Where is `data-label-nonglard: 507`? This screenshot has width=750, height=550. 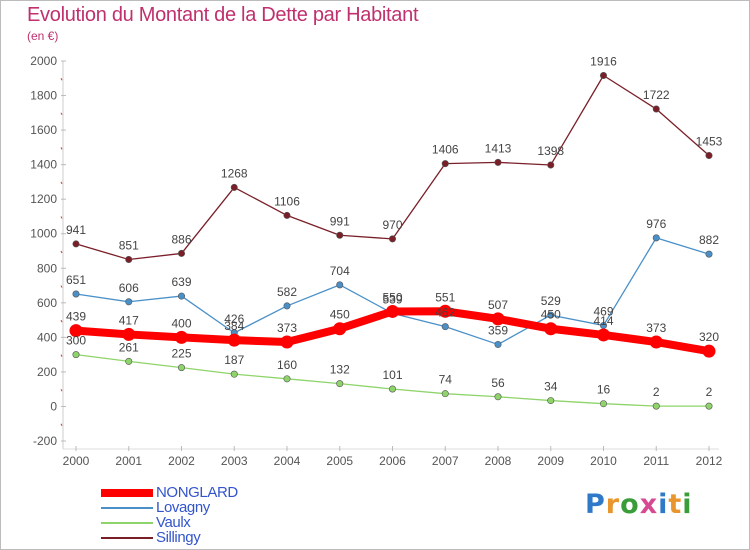 data-label-nonglard: 507 is located at coordinates (498, 305).